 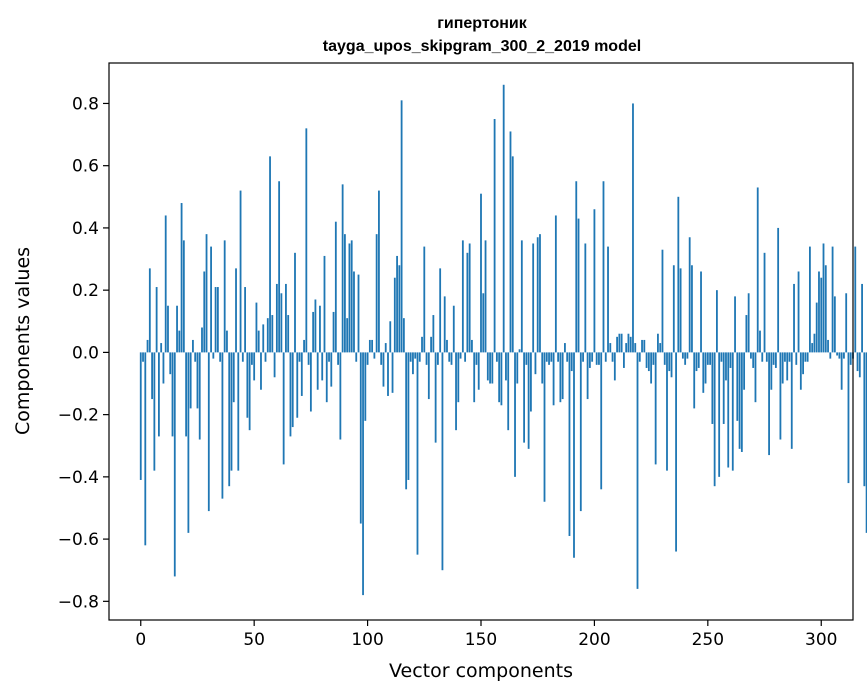 I want to click on chart-subtitle: tayga_upos_skipgram_300_2_2019 model, so click(x=482, y=46).